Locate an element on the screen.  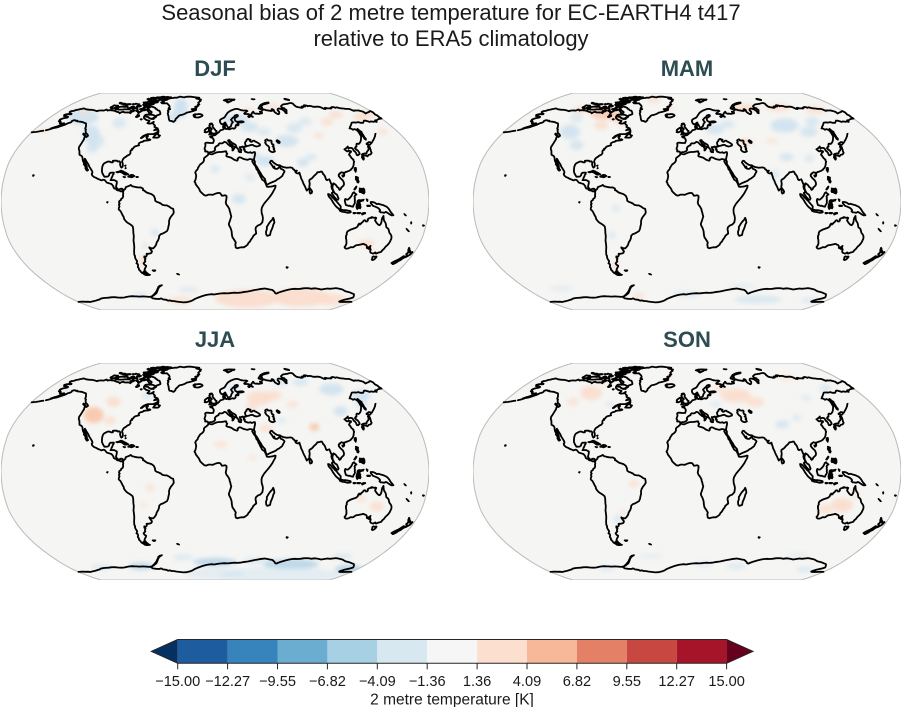
svg-text: 12.27 is located at coordinates (676, 682).